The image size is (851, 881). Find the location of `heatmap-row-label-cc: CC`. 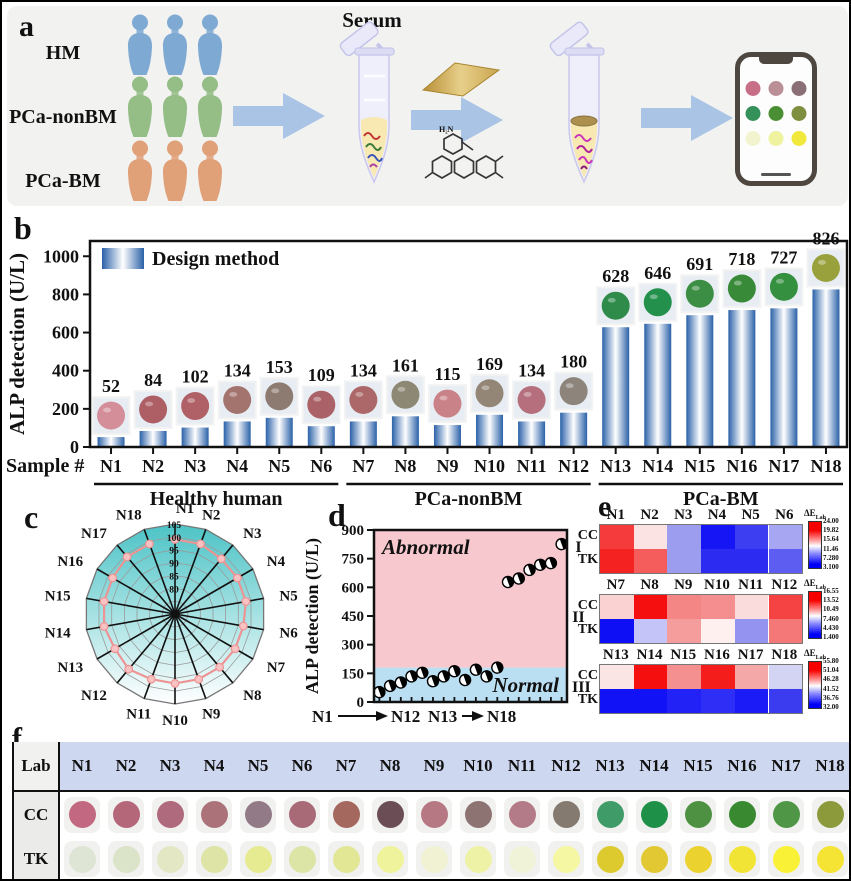

heatmap-row-label-cc: CC is located at coordinates (587, 605).